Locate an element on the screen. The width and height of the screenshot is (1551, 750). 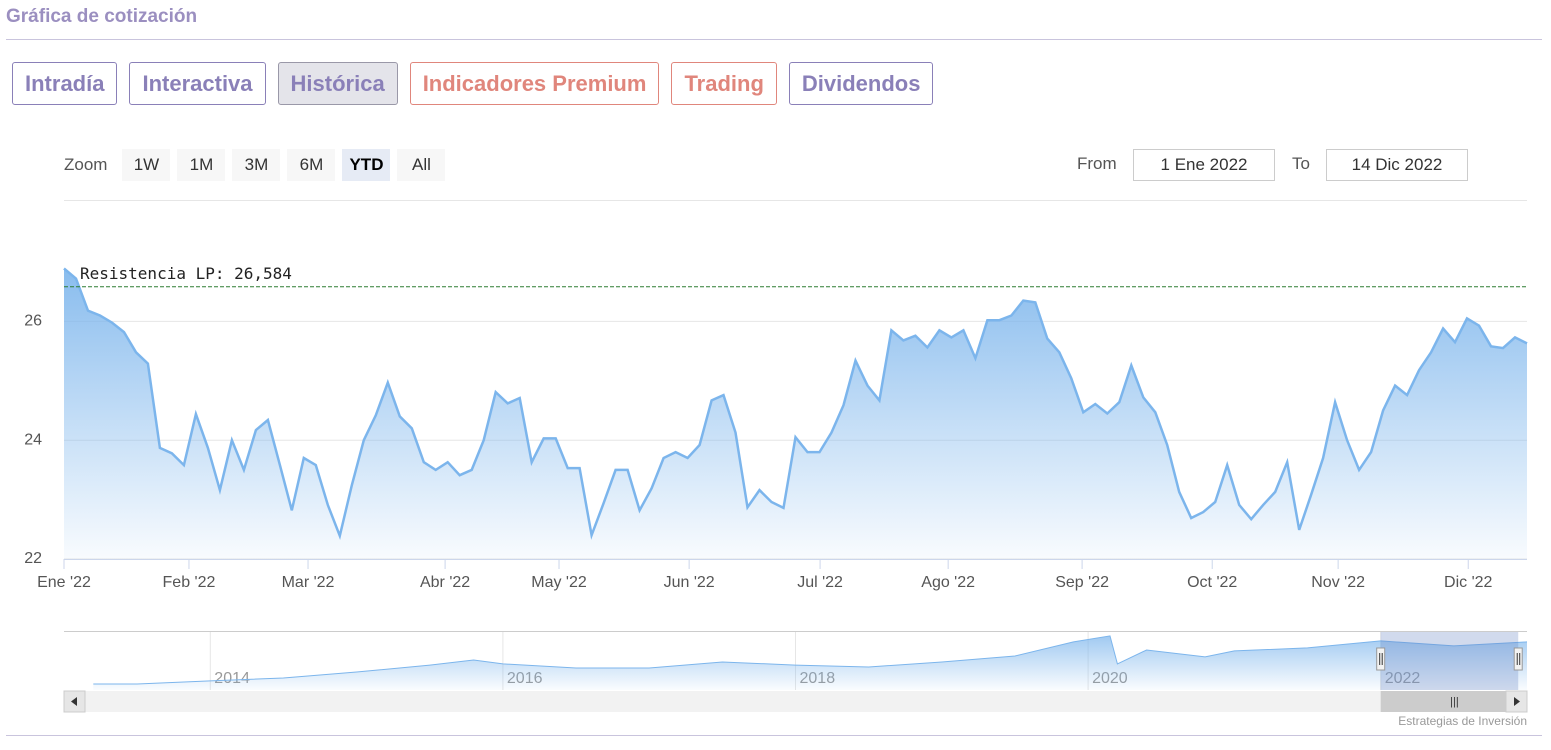
zoom-label: Zoom is located at coordinates (86, 164).